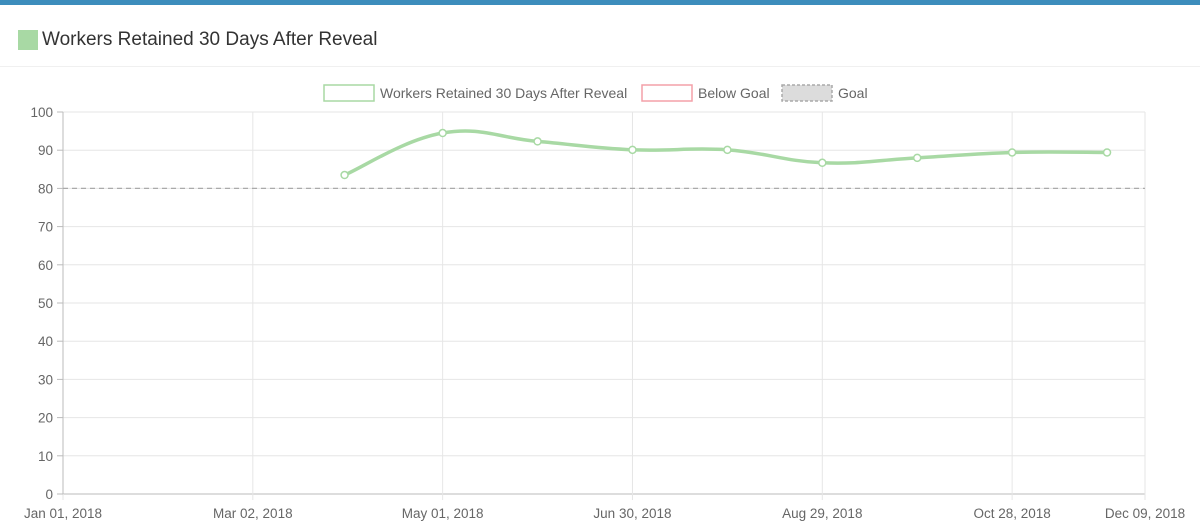 The image size is (1200, 530). I want to click on x-tick-label: Jun 30, 2018, so click(632, 513).